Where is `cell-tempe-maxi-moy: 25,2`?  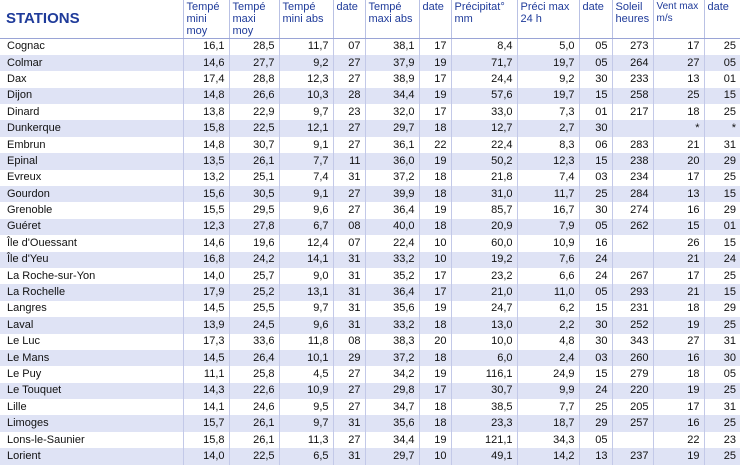
cell-tempe-maxi-moy: 25,2 is located at coordinates (253, 292).